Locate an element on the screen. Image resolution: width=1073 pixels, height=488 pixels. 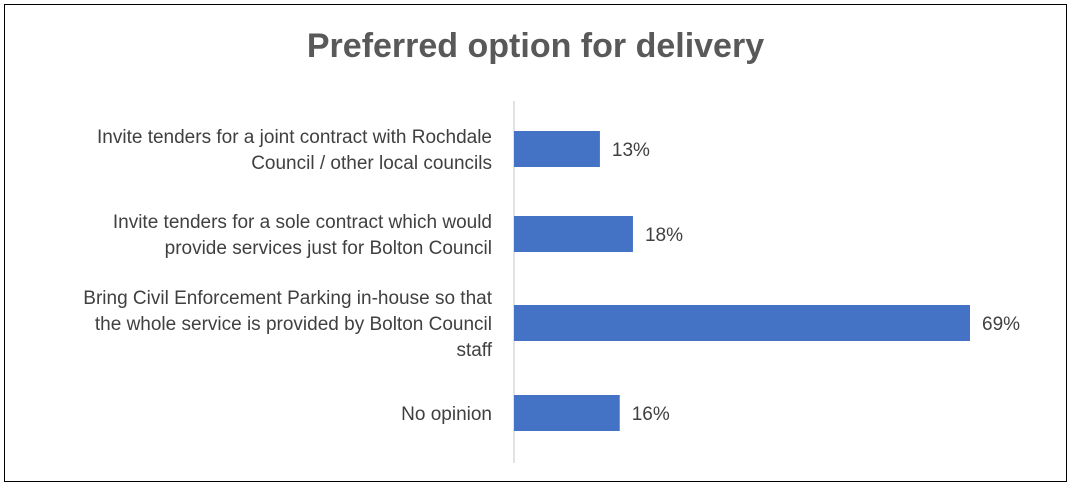
category-label-line: Council / other local councils is located at coordinates (371, 163).